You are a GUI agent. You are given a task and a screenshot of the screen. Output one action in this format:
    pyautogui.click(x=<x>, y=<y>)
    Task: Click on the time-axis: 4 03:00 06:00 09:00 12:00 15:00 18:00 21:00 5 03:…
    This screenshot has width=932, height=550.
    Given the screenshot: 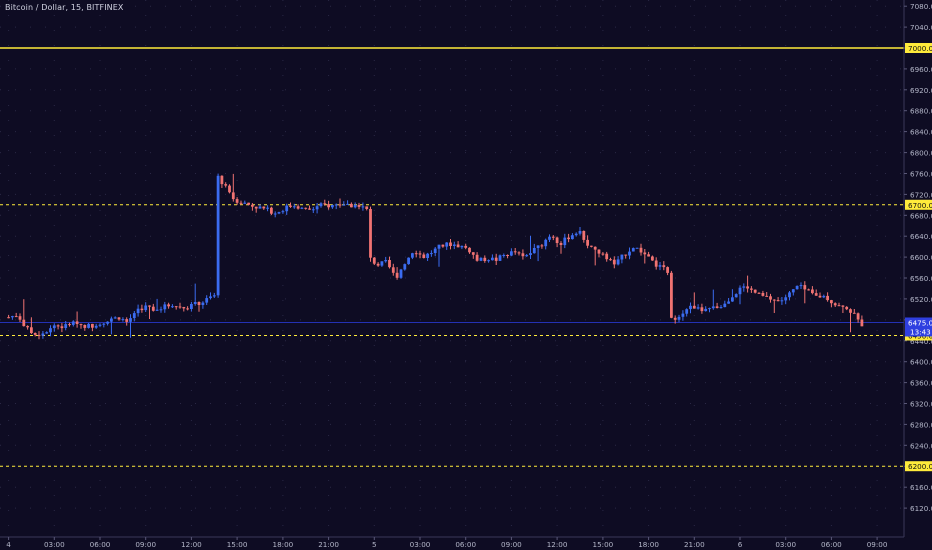 What is the action you would take?
    pyautogui.click(x=447, y=543)
    